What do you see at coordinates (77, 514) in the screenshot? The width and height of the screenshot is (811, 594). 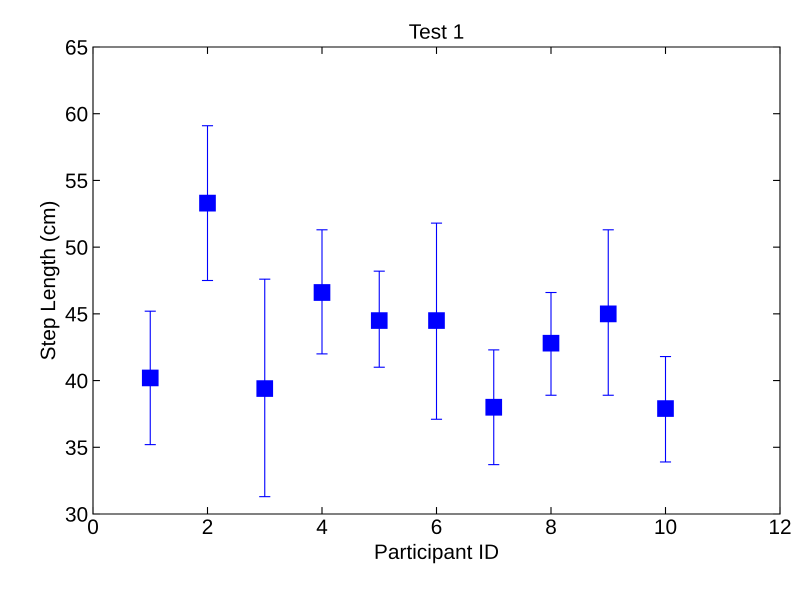 I see `y-tick-label: 30` at bounding box center [77, 514].